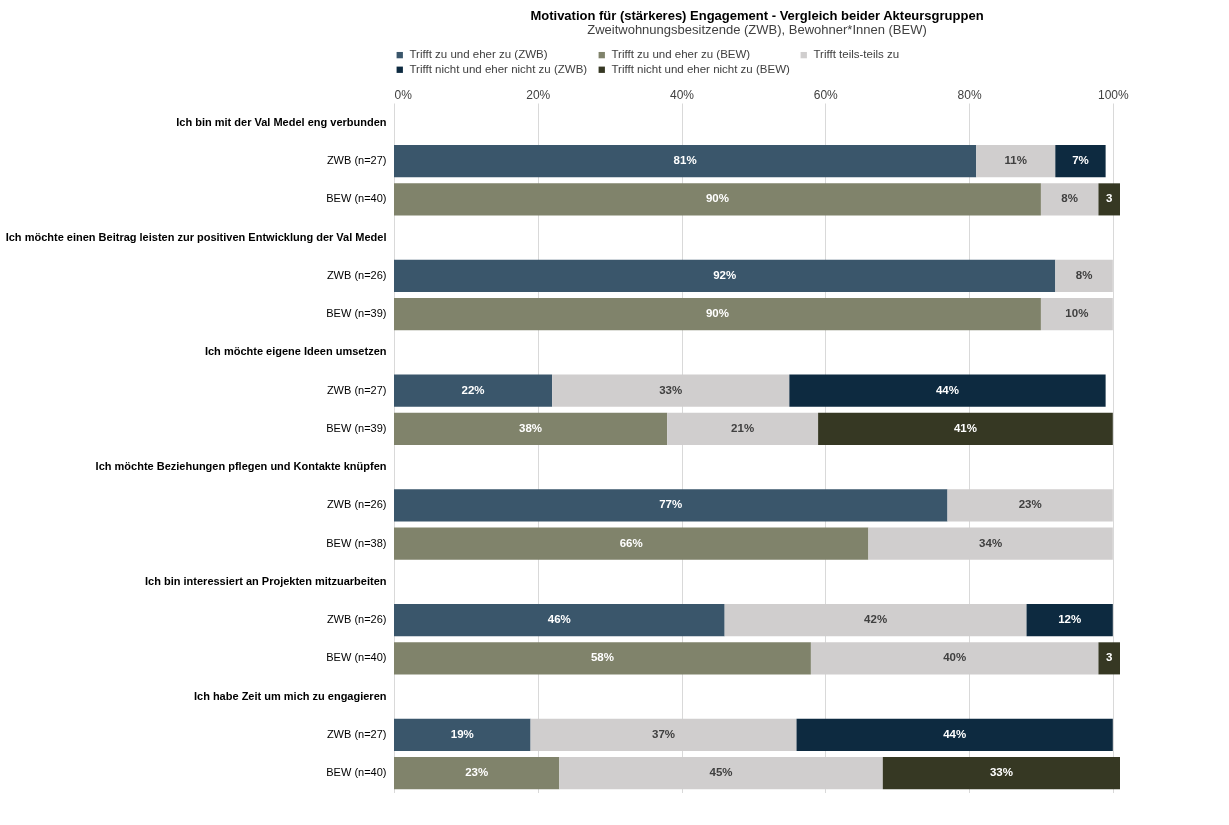 This screenshot has height=825, width=1229. Describe the element at coordinates (281, 121) in the screenshot. I see `y-tick-label: Ich bin mit der Val Medel eng verbunden` at that location.